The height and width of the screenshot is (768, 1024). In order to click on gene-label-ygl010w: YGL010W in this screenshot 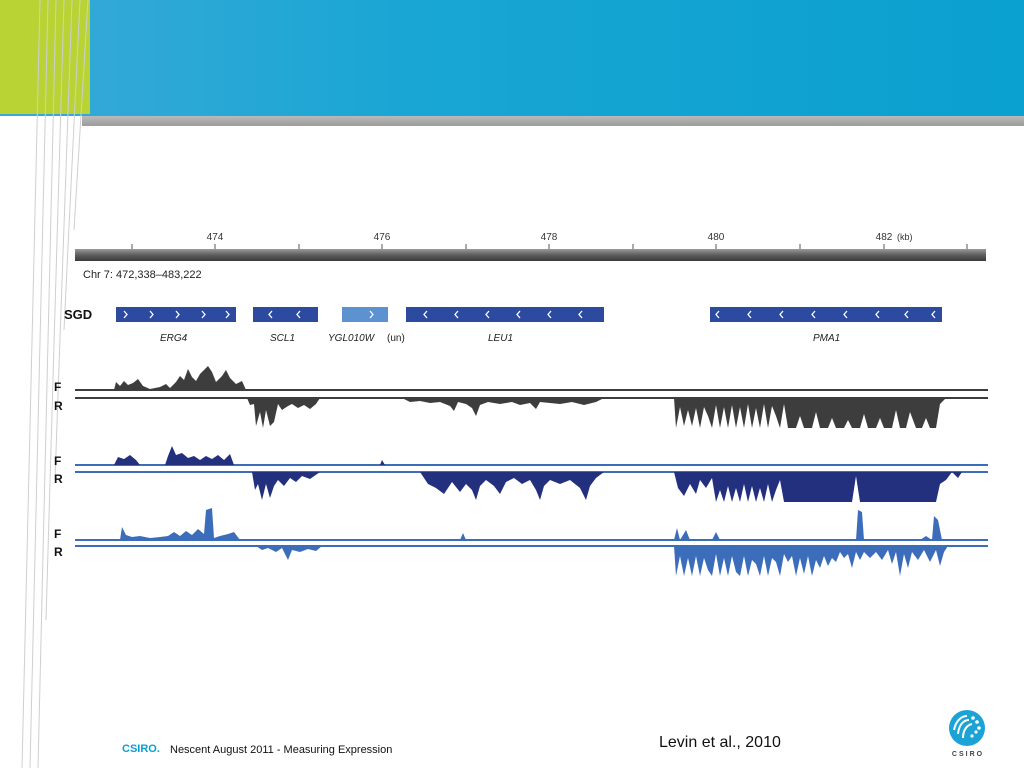, I will do `click(352, 338)`.